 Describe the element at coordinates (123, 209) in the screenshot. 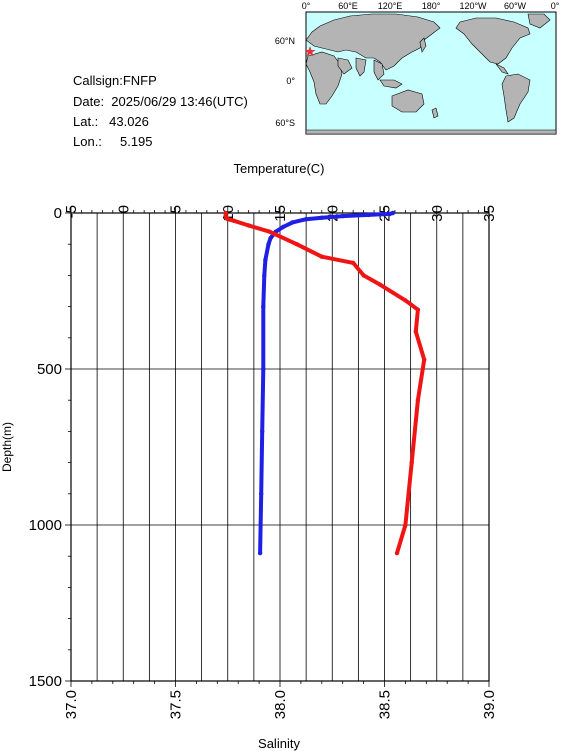

I see `top-tick-label: 0` at that location.